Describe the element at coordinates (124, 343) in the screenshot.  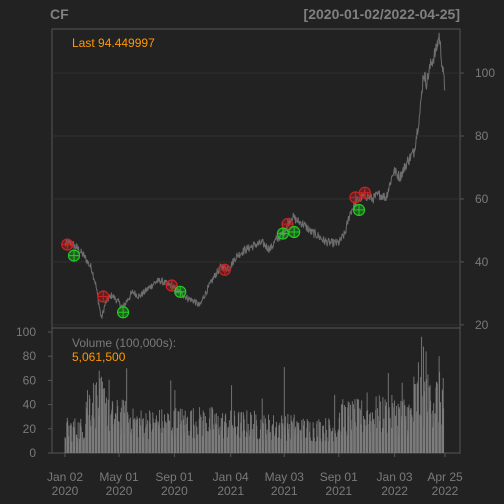
I see `volume-label: Volume (100,000s):` at that location.